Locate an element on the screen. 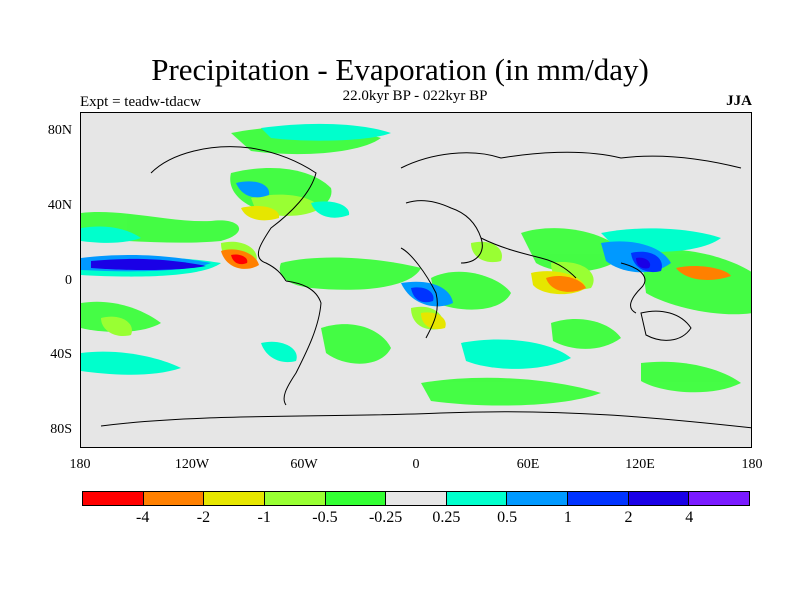 This screenshot has width=800, height=600. experiment-label: Expt = teadw-tdacw is located at coordinates (140, 102).